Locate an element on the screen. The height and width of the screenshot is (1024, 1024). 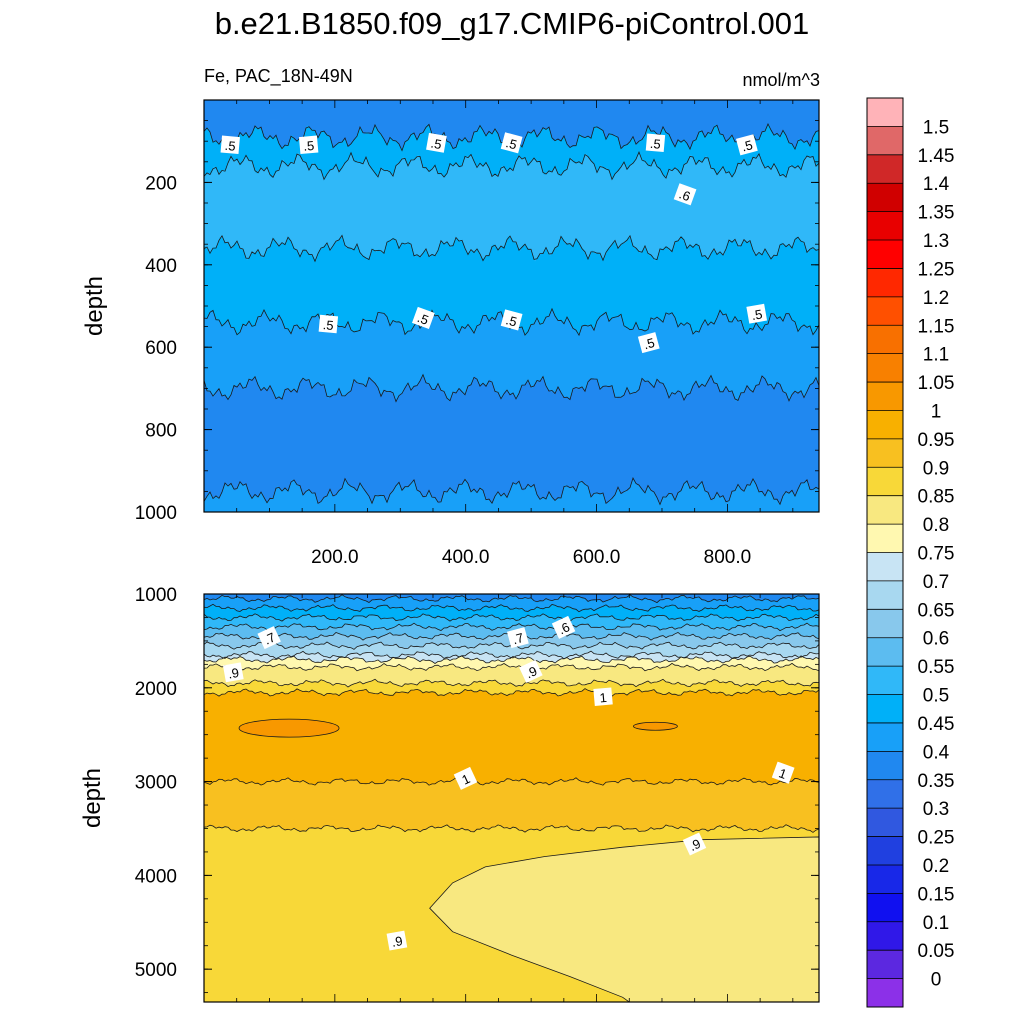
colorbar-level-label: 0.85 is located at coordinates (936, 497).